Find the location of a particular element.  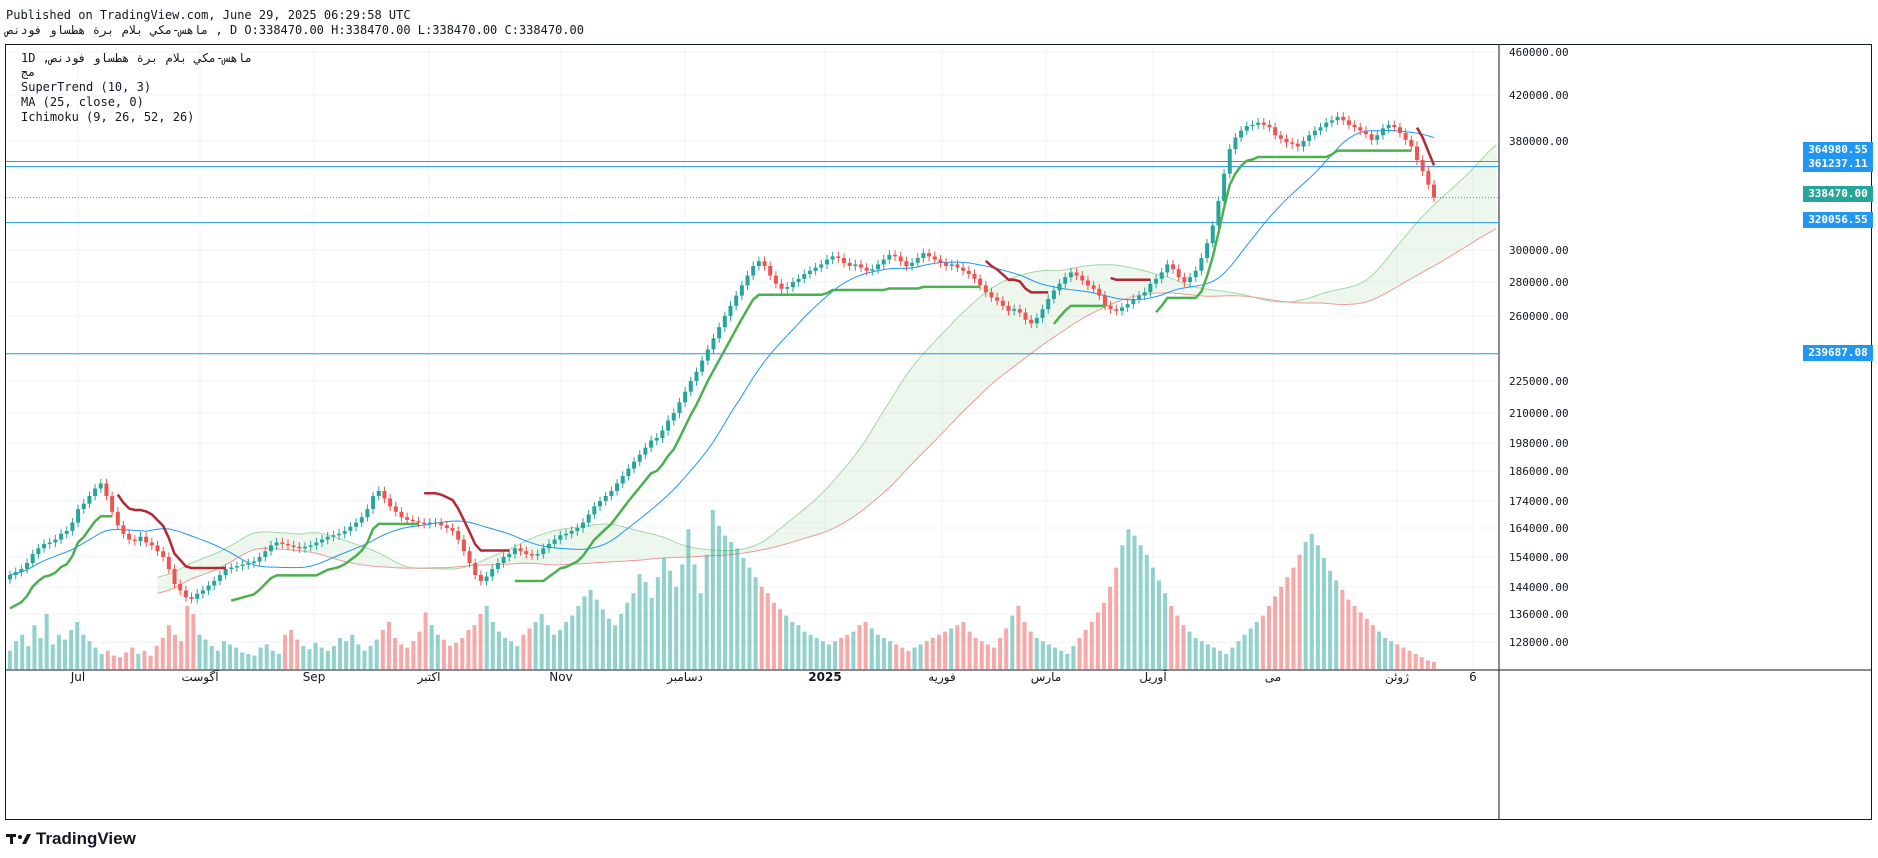

y-tick-label: 210000.00 is located at coordinates (1539, 413).